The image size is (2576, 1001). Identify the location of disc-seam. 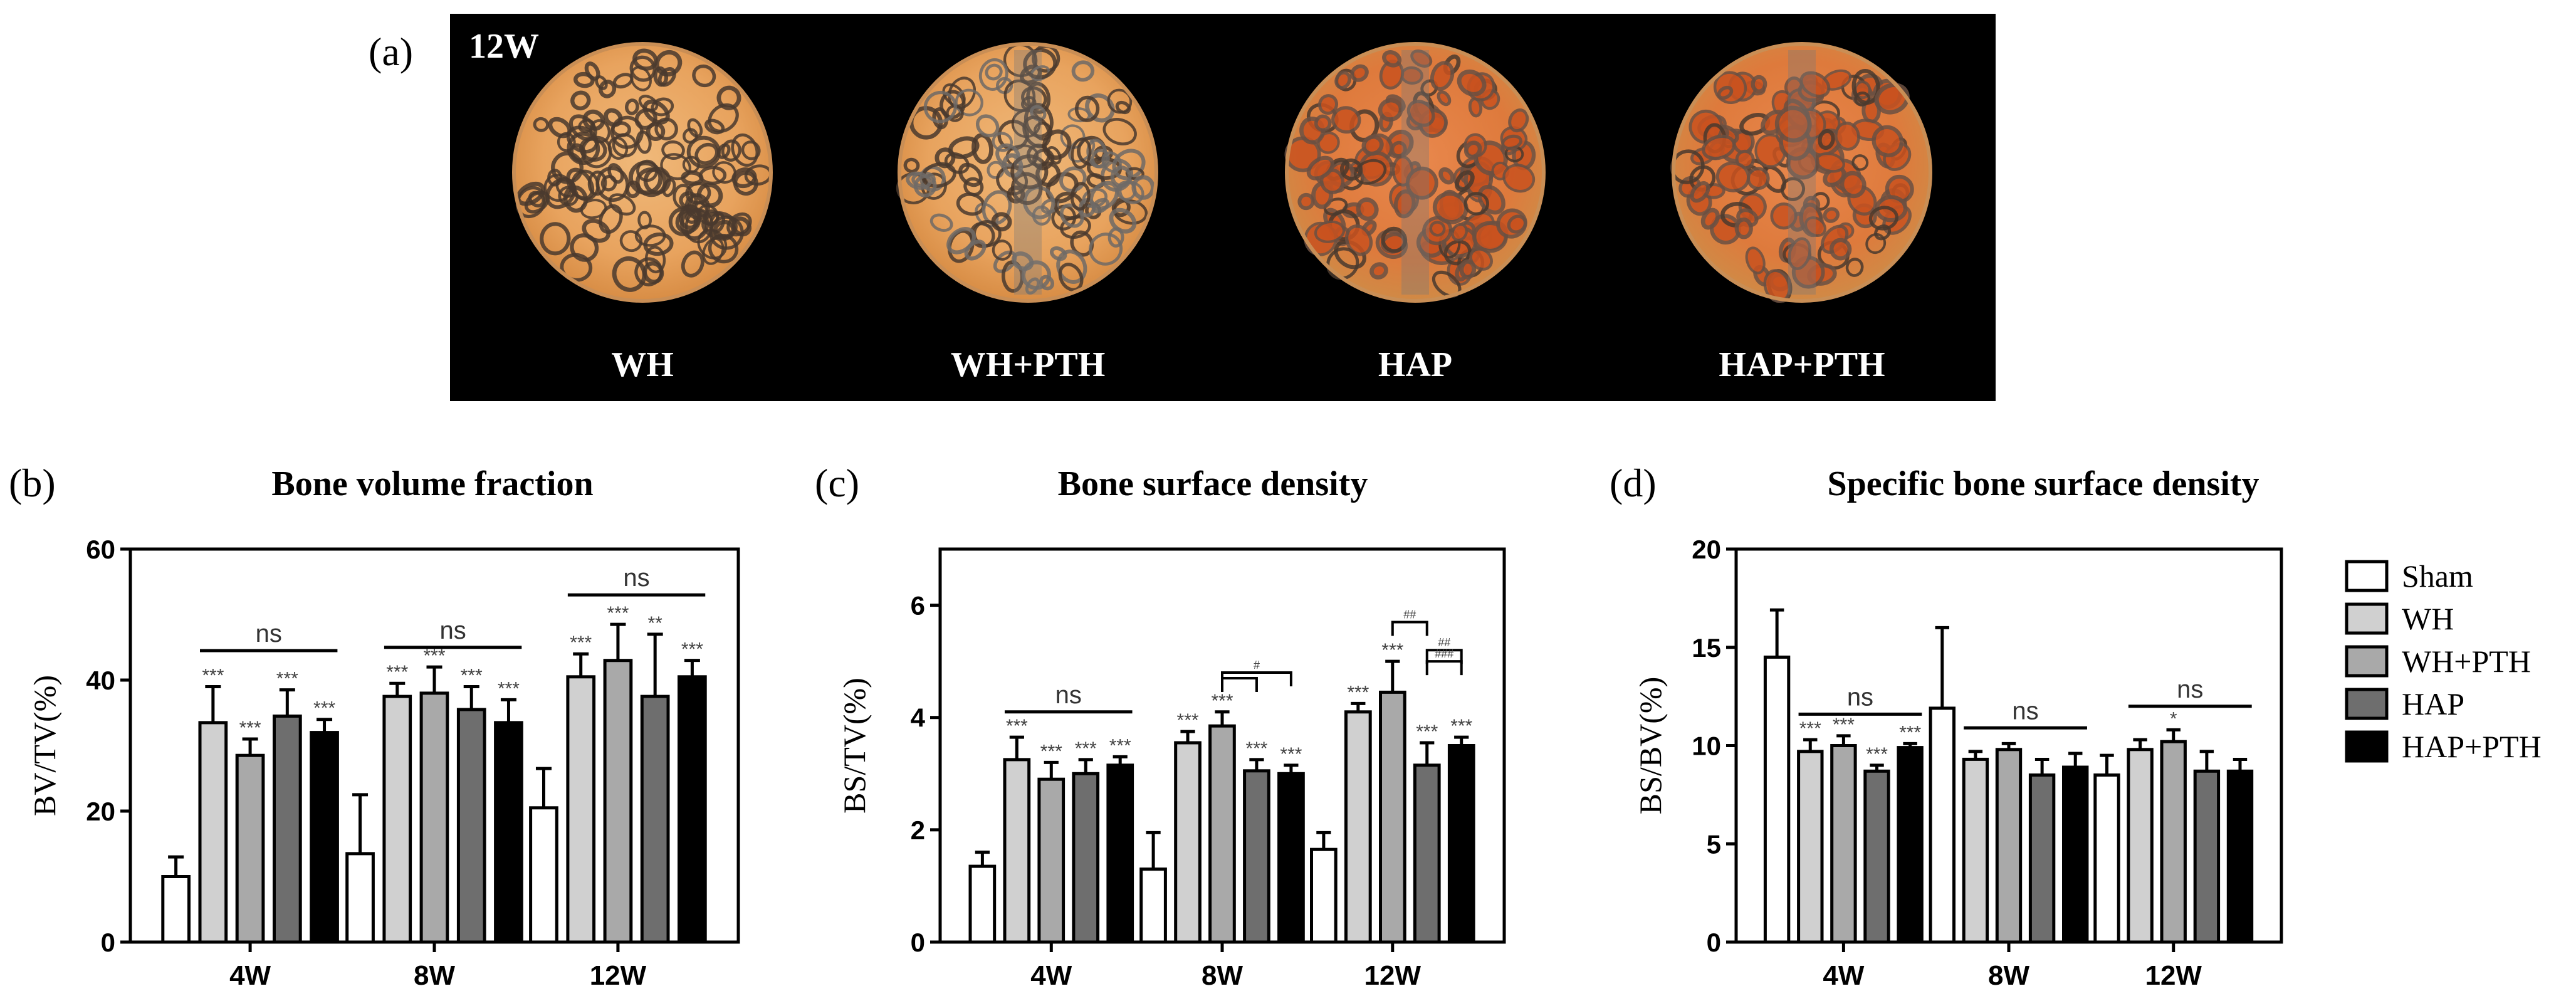
(1415, 172).